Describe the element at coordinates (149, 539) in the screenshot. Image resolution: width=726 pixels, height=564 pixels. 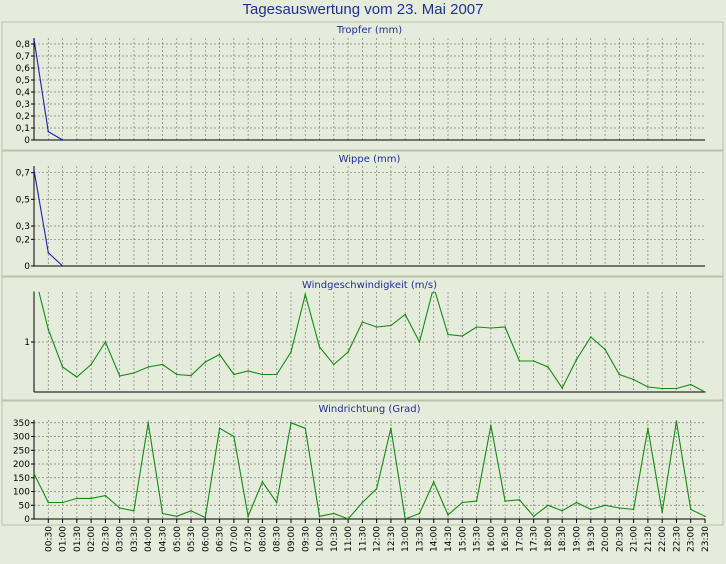
I see `x-tick-label: 04:00` at that location.